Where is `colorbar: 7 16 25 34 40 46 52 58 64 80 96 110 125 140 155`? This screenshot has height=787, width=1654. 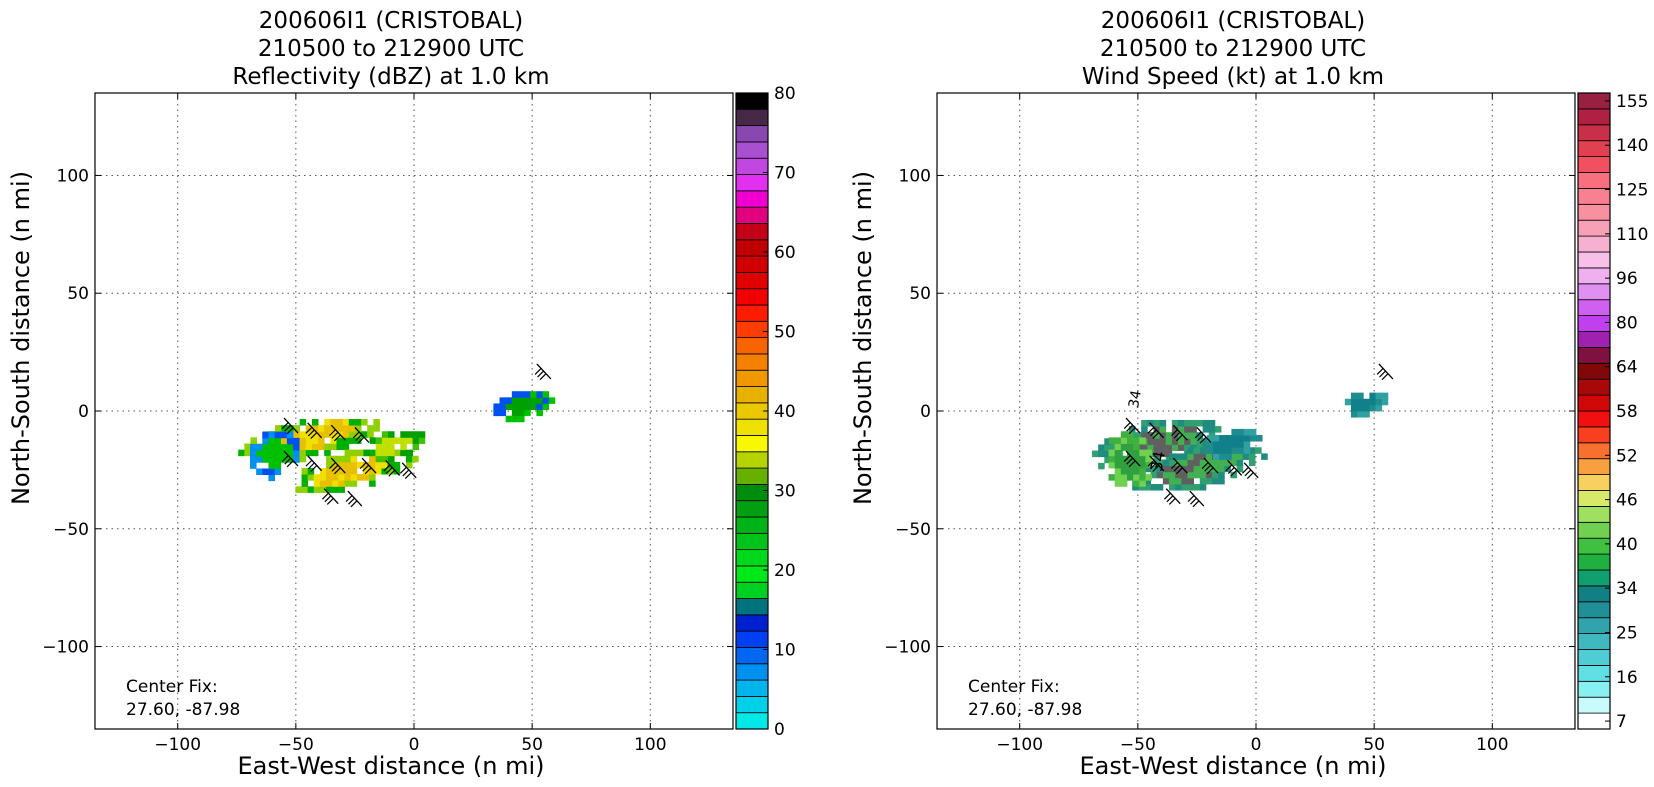
colorbar: 7 16 25 34 40 46 52 58 64 80 96 110 125 140 155 is located at coordinates (1612, 412).